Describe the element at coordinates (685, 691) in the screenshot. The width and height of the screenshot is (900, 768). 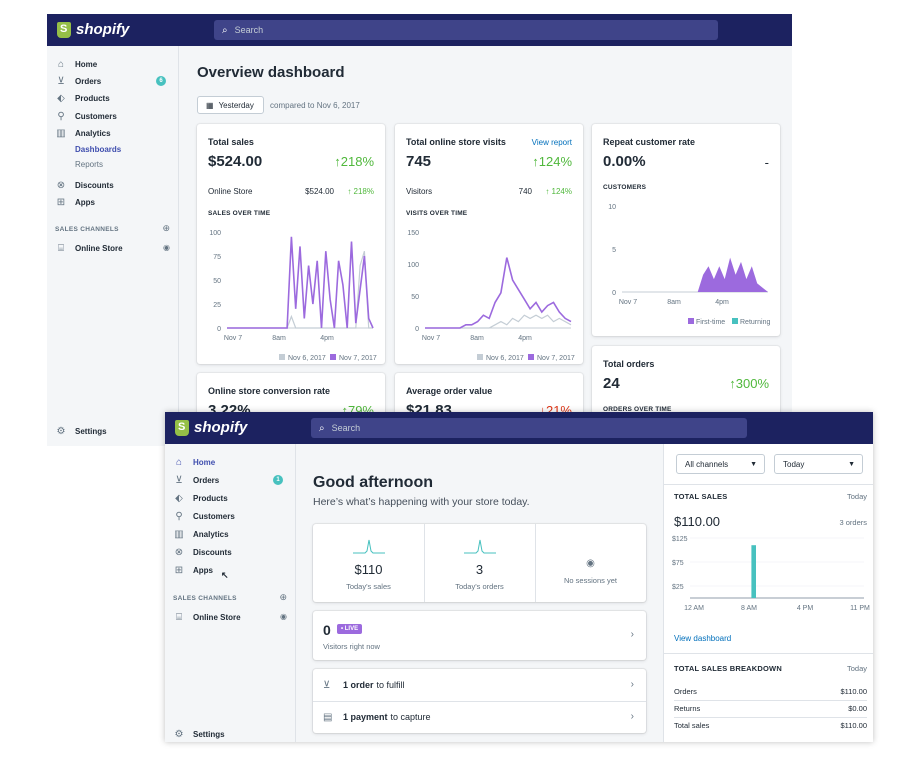
I see `breakdown-label: Orders` at that location.